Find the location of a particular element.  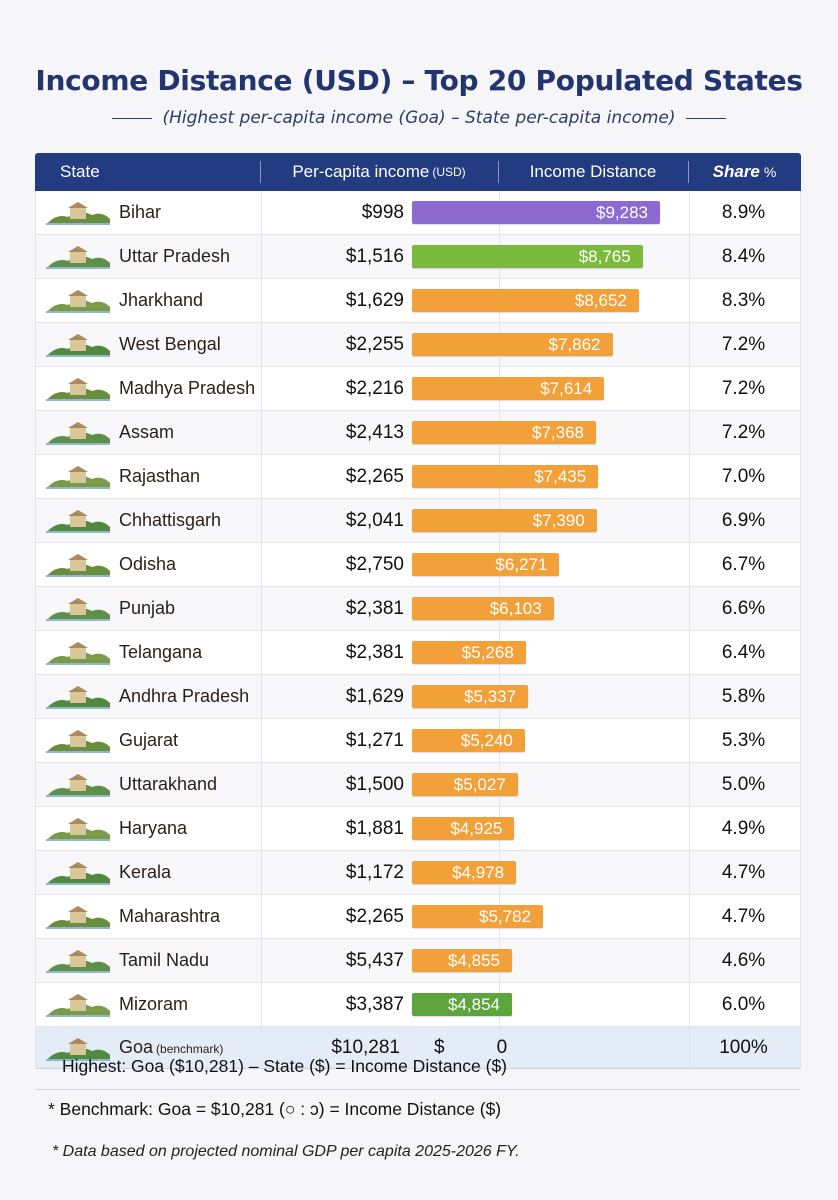

income-distance-label: $4,855 is located at coordinates (474, 960).